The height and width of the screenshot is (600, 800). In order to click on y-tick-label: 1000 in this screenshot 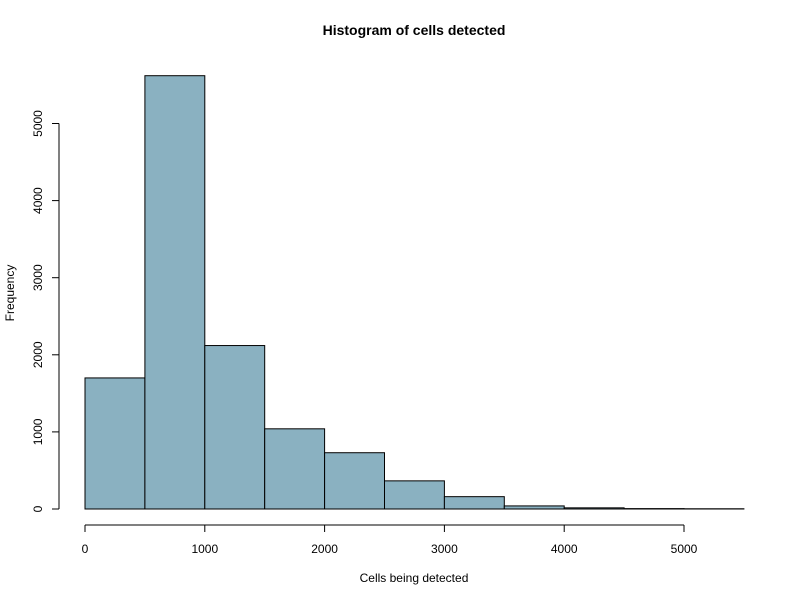, I will do `click(38, 431)`.